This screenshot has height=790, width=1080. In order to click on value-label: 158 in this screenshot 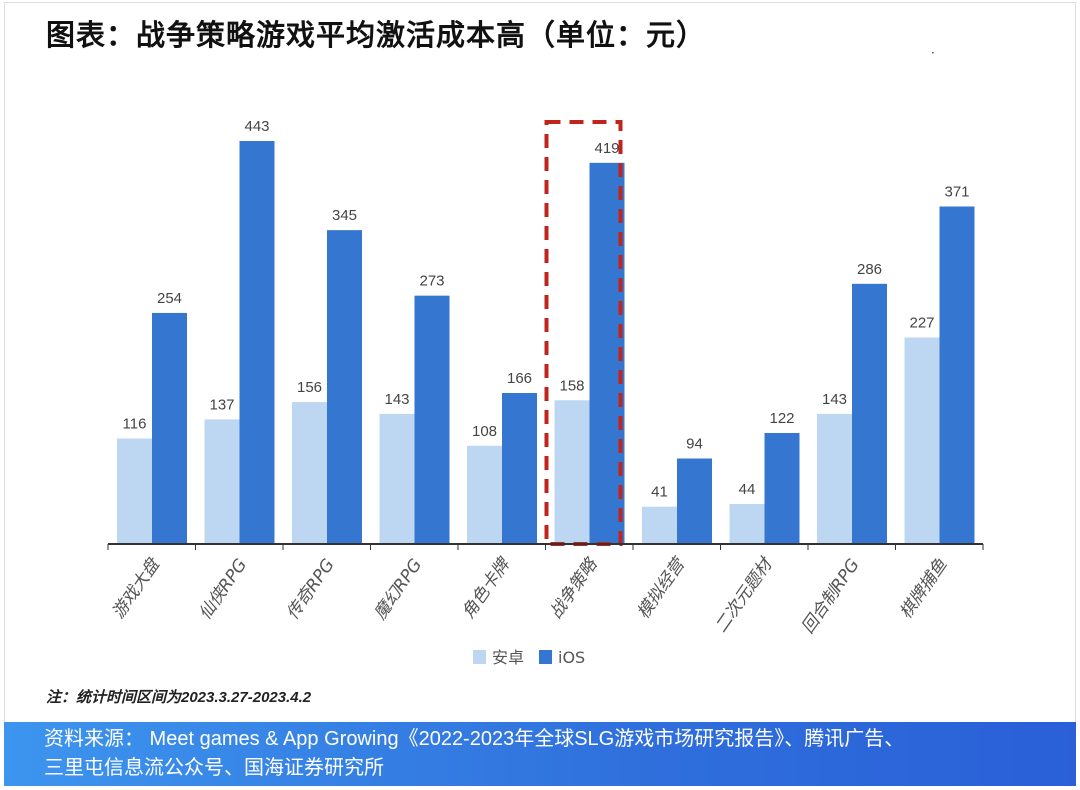, I will do `click(571, 385)`.